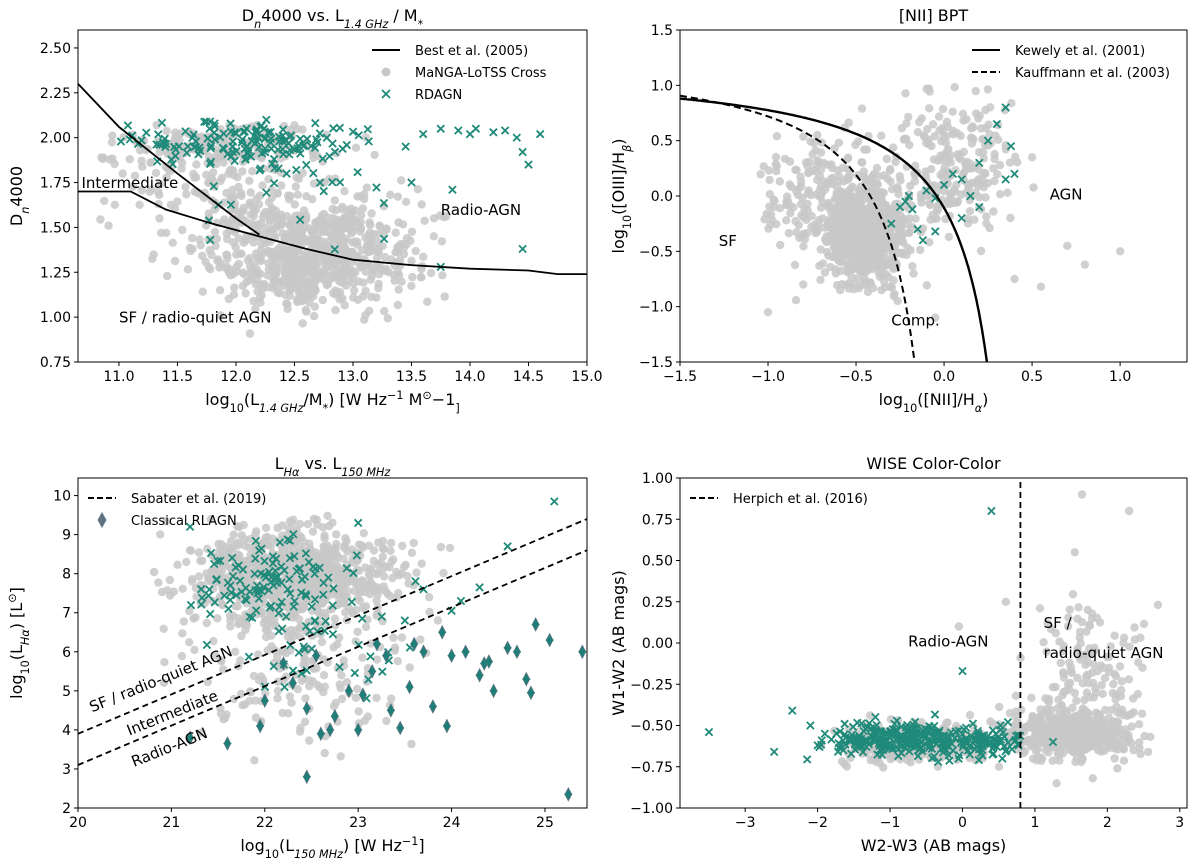 This screenshot has height=861, width=1200. Describe the element at coordinates (332, 232) in the screenshot. I see `reference-line` at that location.